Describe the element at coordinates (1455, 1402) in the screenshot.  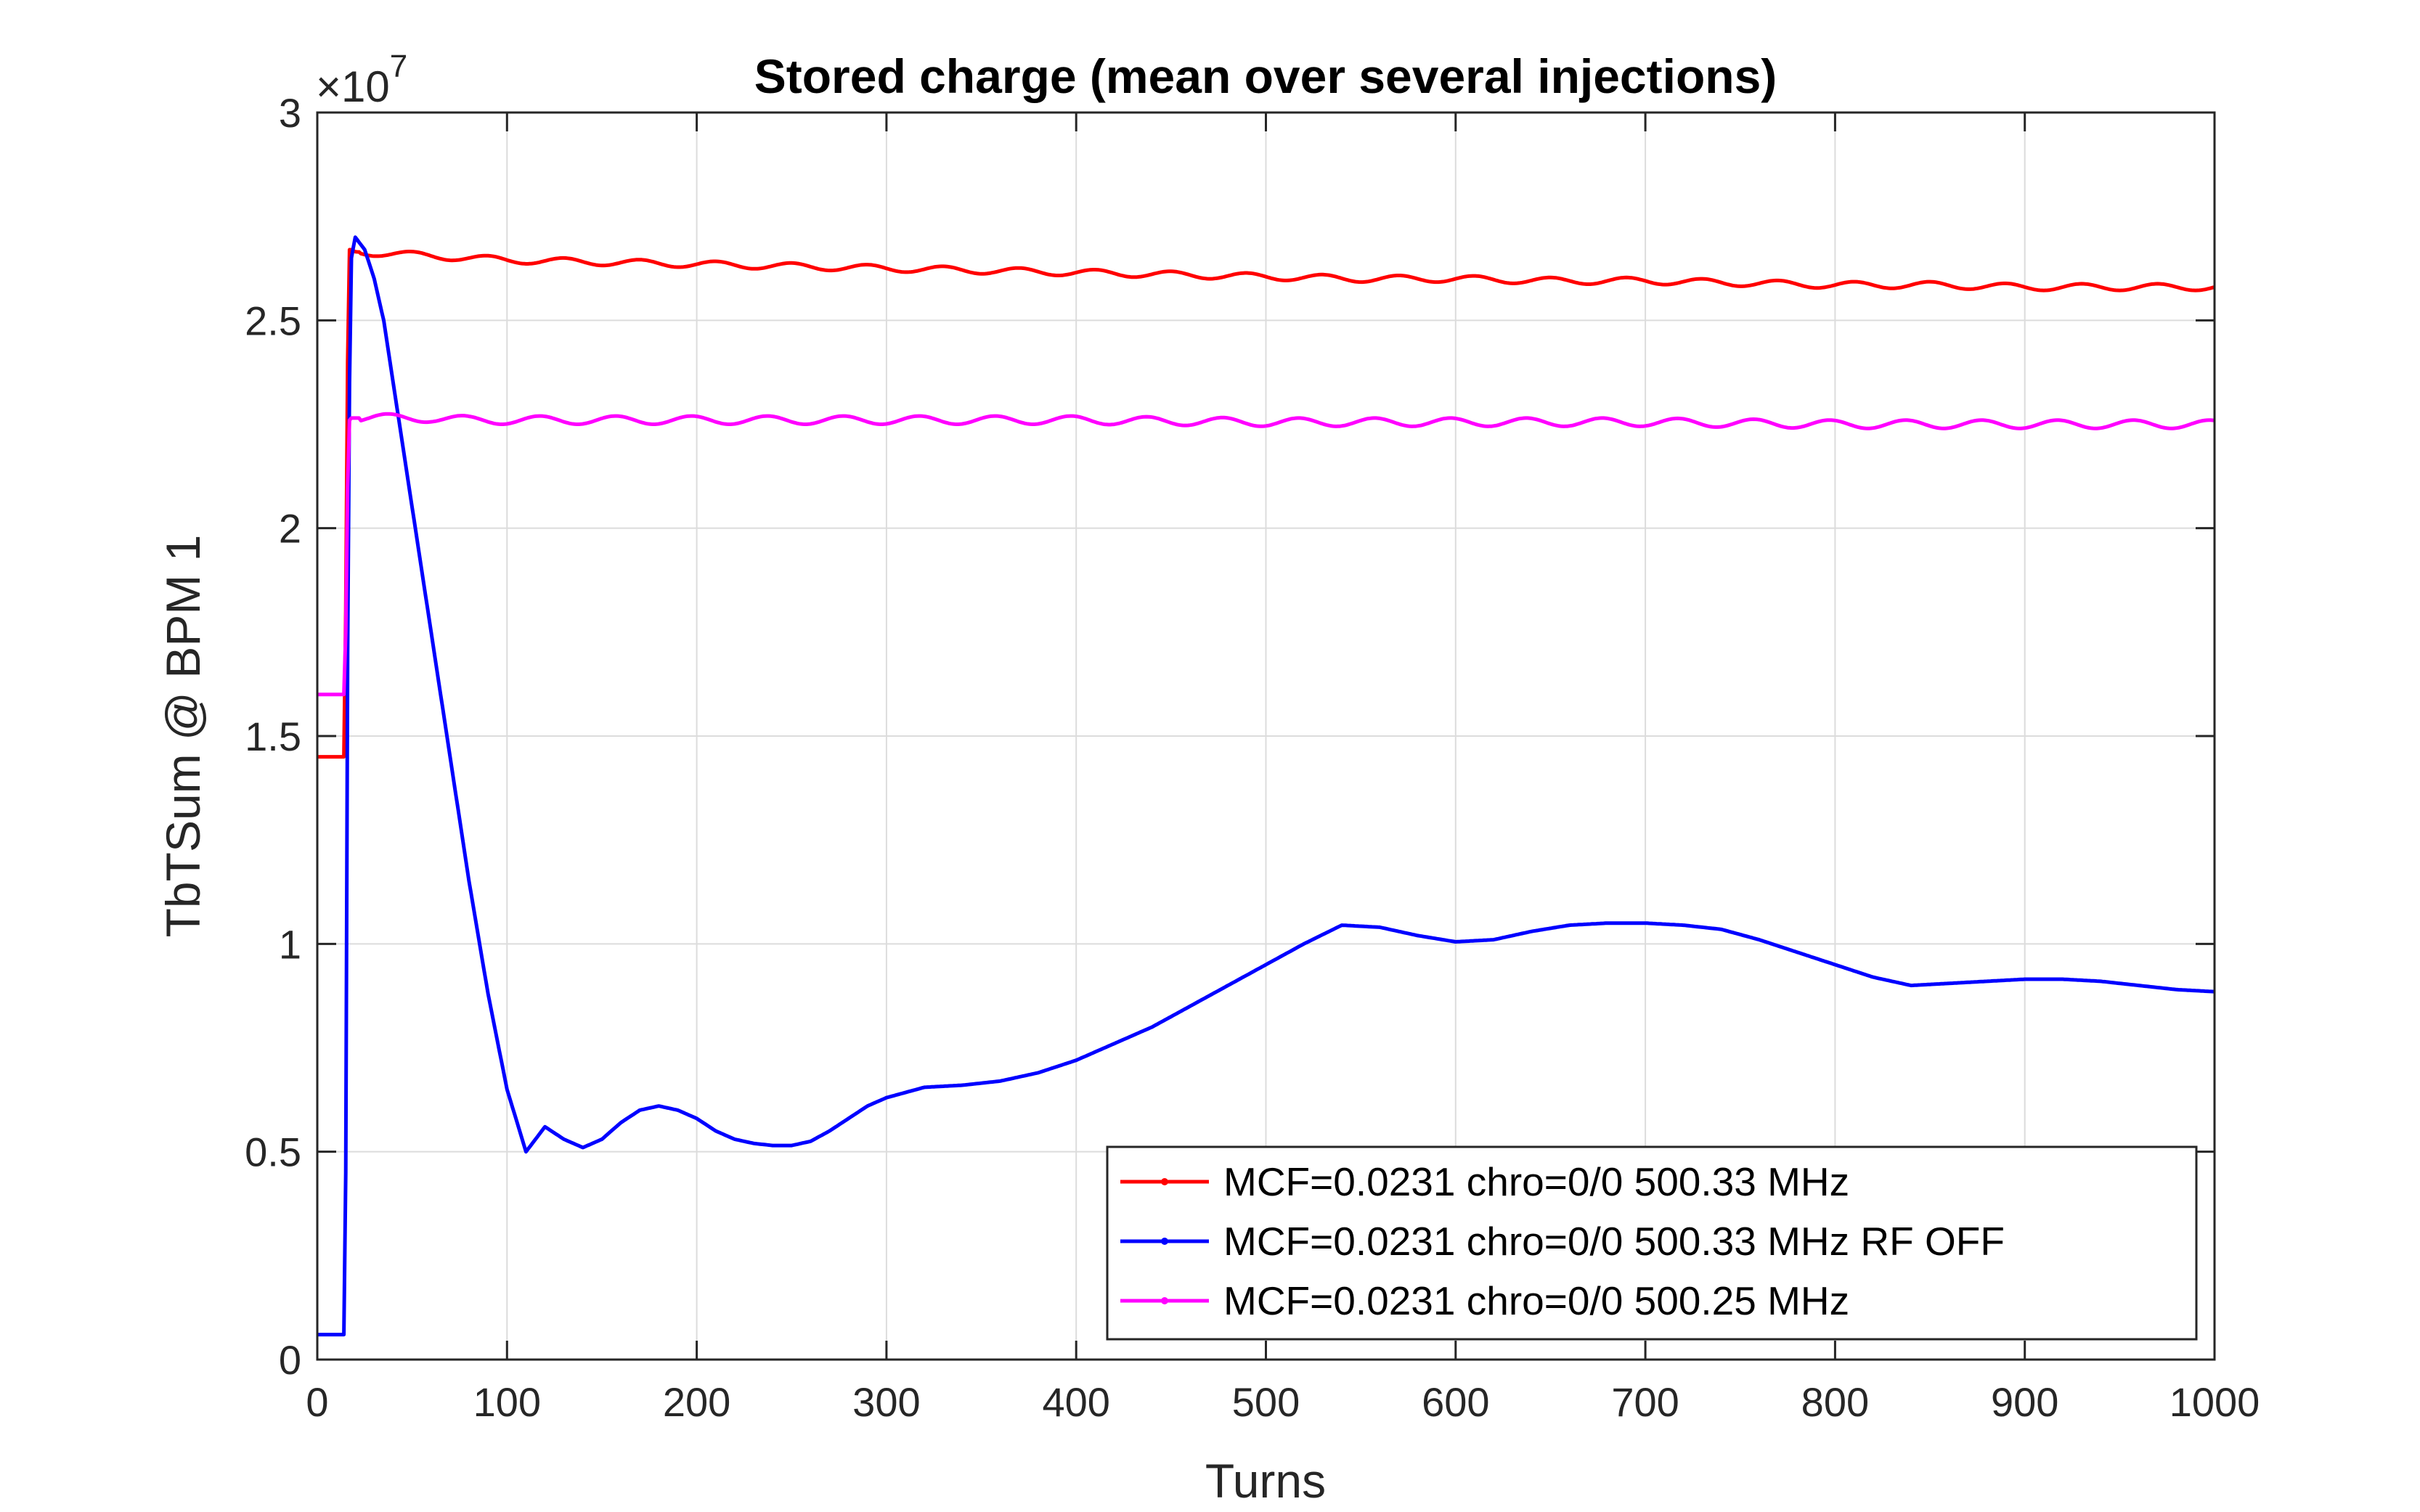
I see `x-tick-label: 600` at that location.